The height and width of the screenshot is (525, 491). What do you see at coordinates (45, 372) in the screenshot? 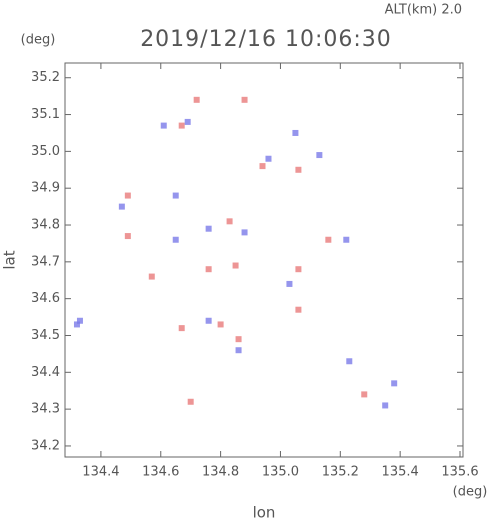
I see `y-tick-label: 34.4` at bounding box center [45, 372].